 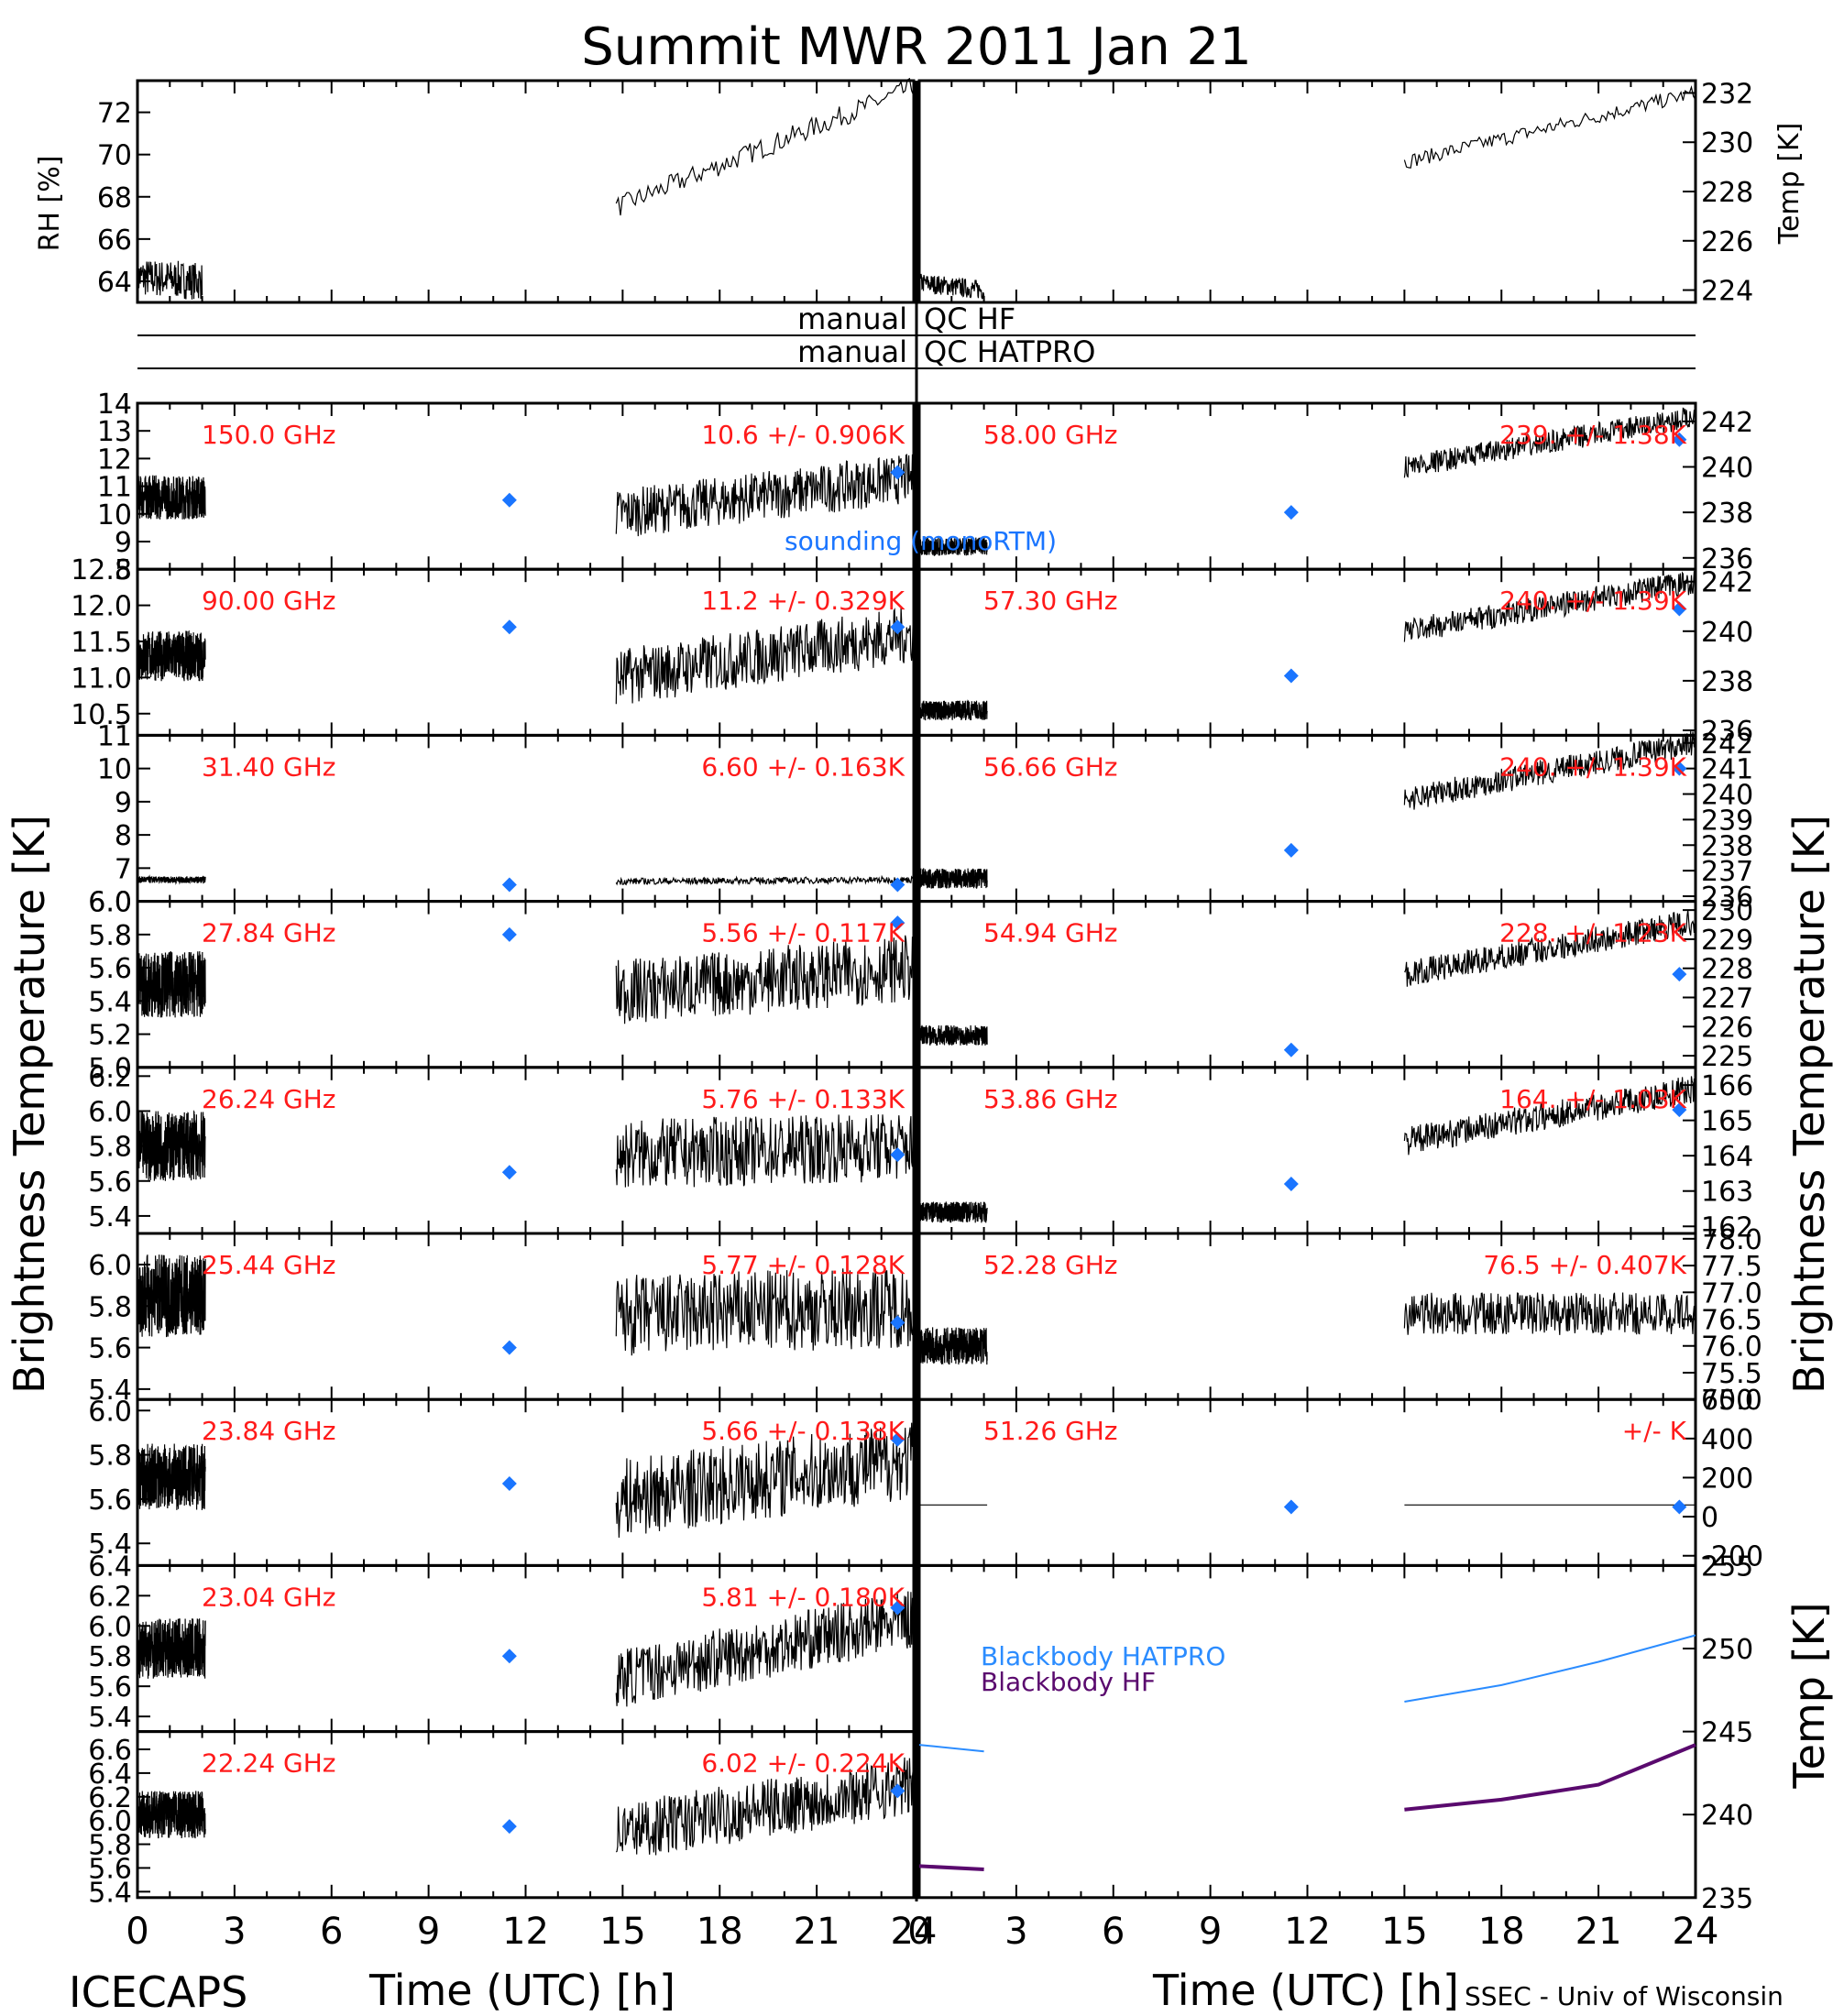 What do you see at coordinates (170, 280) in the screenshot?
I see `rh-line-early` at bounding box center [170, 280].